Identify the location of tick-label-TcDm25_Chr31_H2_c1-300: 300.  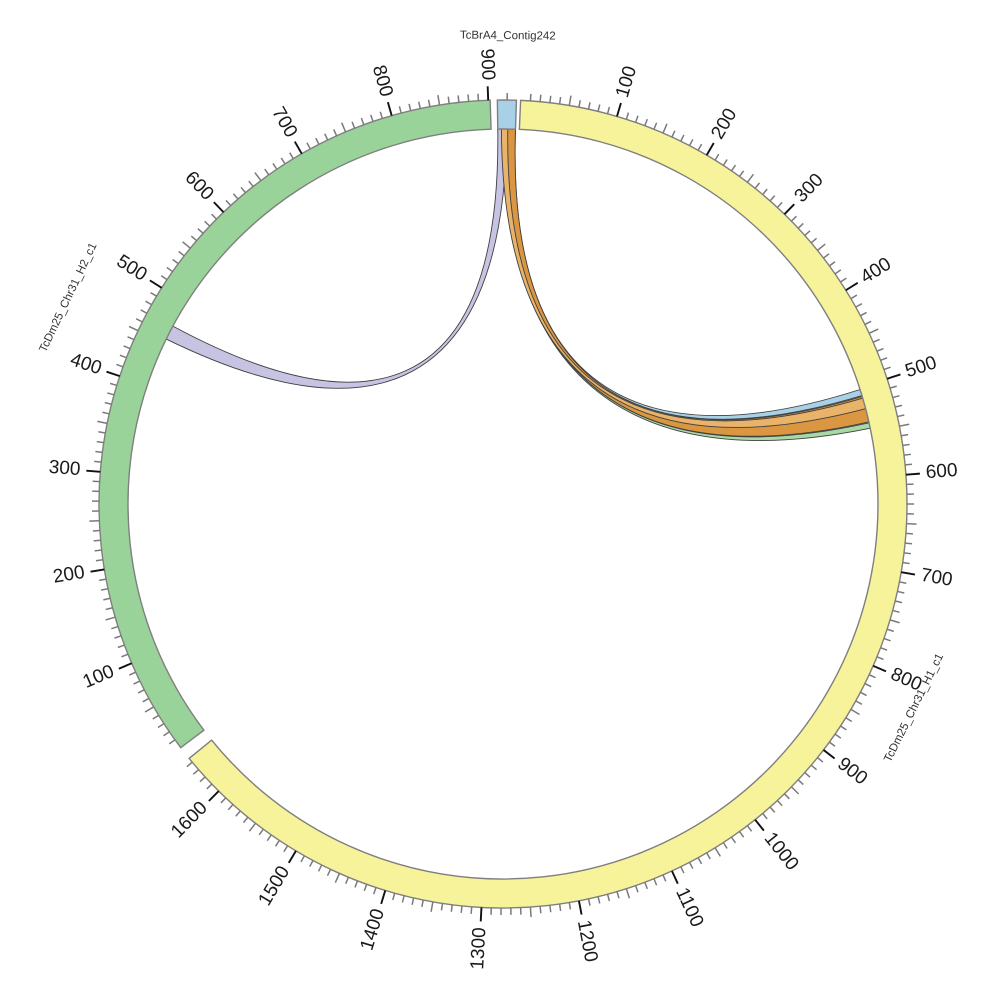
(64, 468).